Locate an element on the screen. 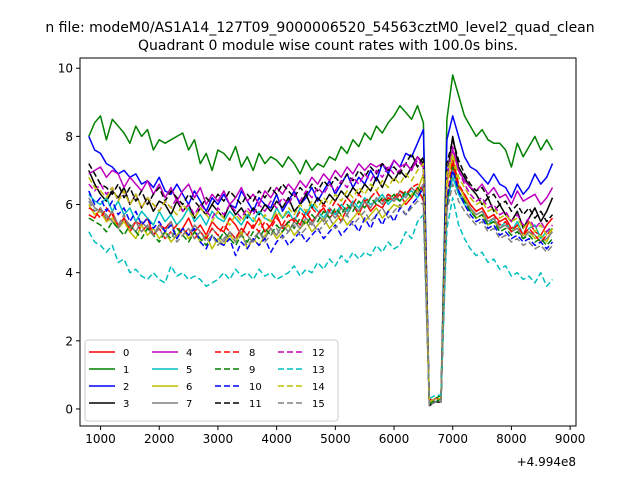 The width and height of the screenshot is (640, 480). legend-frame is located at coordinates (211, 380).